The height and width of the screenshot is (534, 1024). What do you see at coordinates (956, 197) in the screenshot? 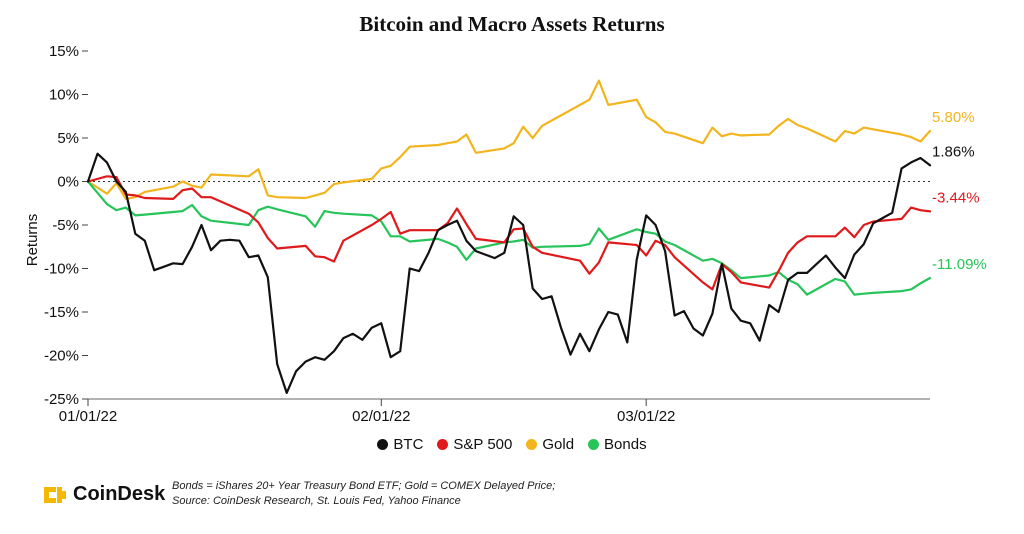
I see `end-label-sp500: -3.44%` at bounding box center [956, 197].